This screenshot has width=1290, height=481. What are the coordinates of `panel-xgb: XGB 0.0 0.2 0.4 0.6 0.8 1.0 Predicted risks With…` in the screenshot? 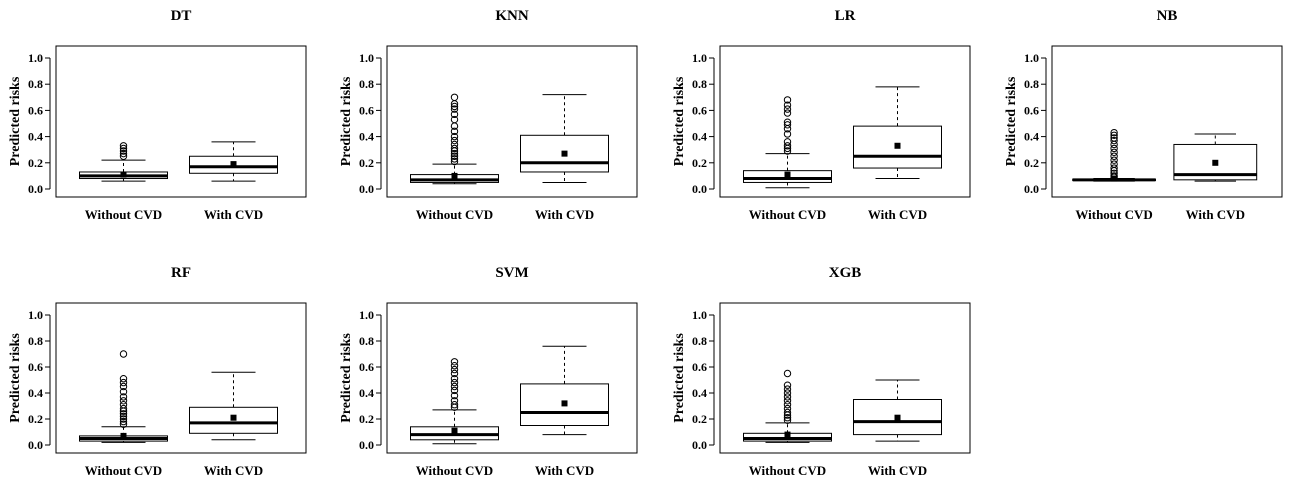 It's located at (821, 371).